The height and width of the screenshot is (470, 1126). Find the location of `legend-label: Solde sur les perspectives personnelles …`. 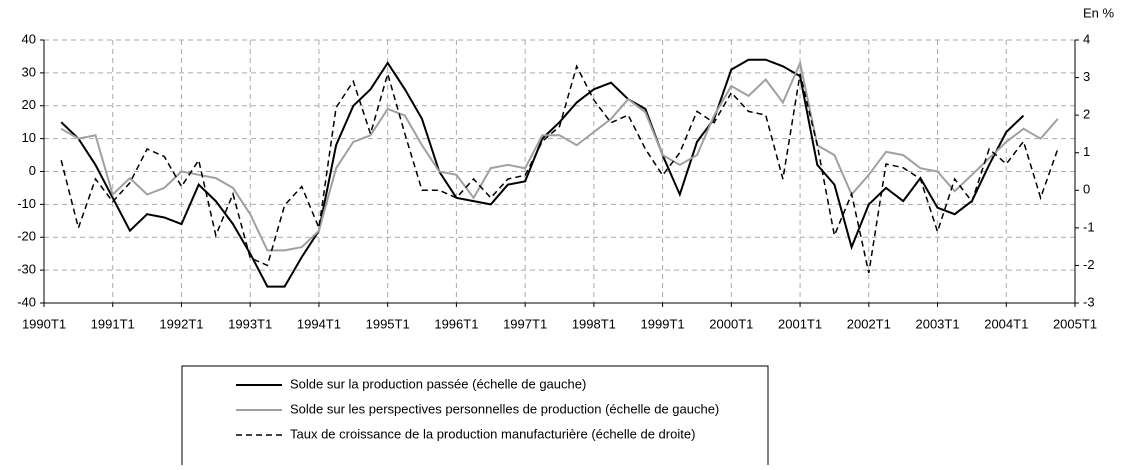

legend-label: Solde sur les perspectives personnelles … is located at coordinates (504, 408).